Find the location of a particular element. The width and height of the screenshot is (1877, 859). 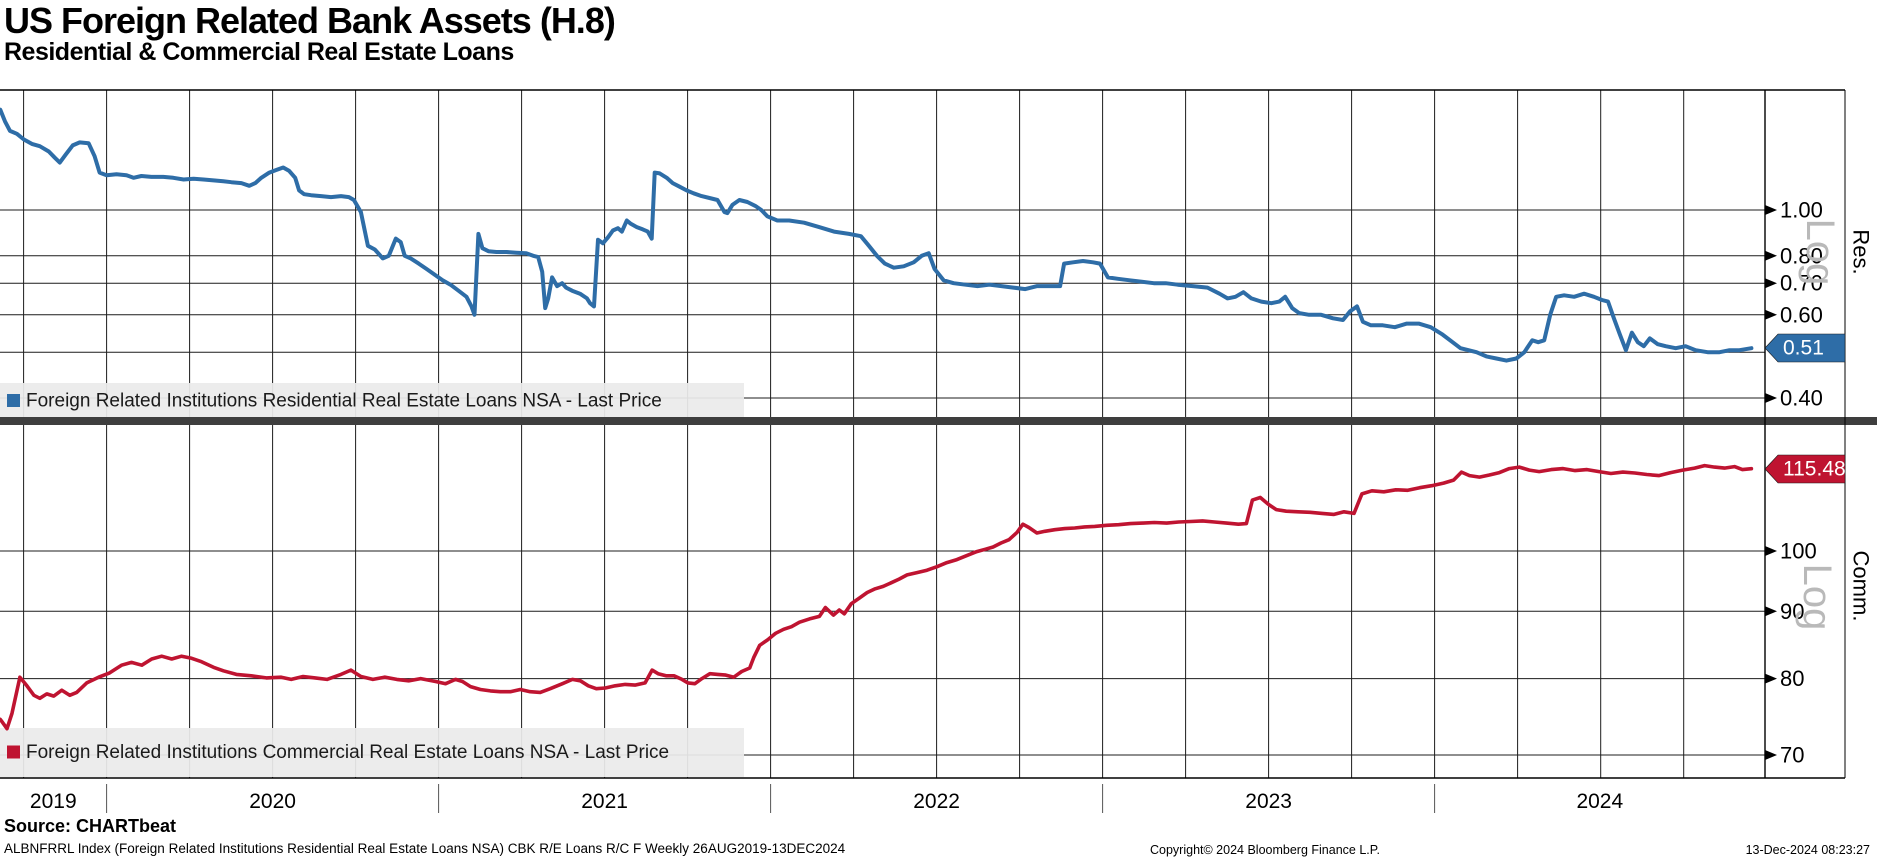

residential-last-price-badge is located at coordinates (1805, 348).